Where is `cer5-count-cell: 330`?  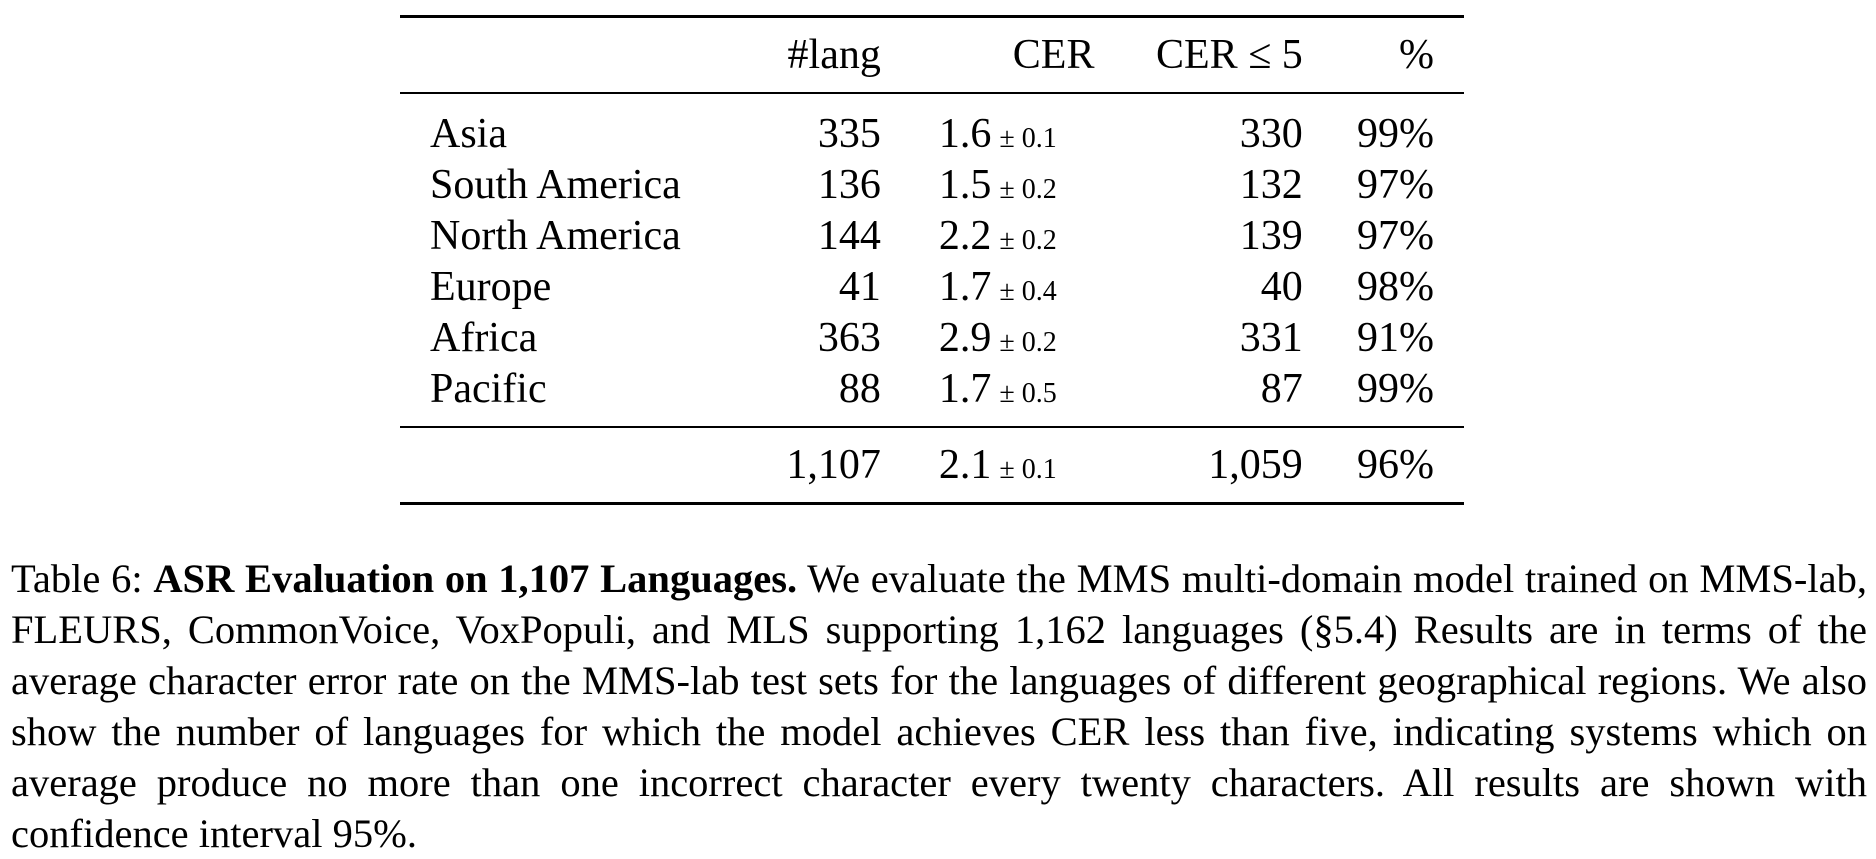 cer5-count-cell: 330 is located at coordinates (1205, 125).